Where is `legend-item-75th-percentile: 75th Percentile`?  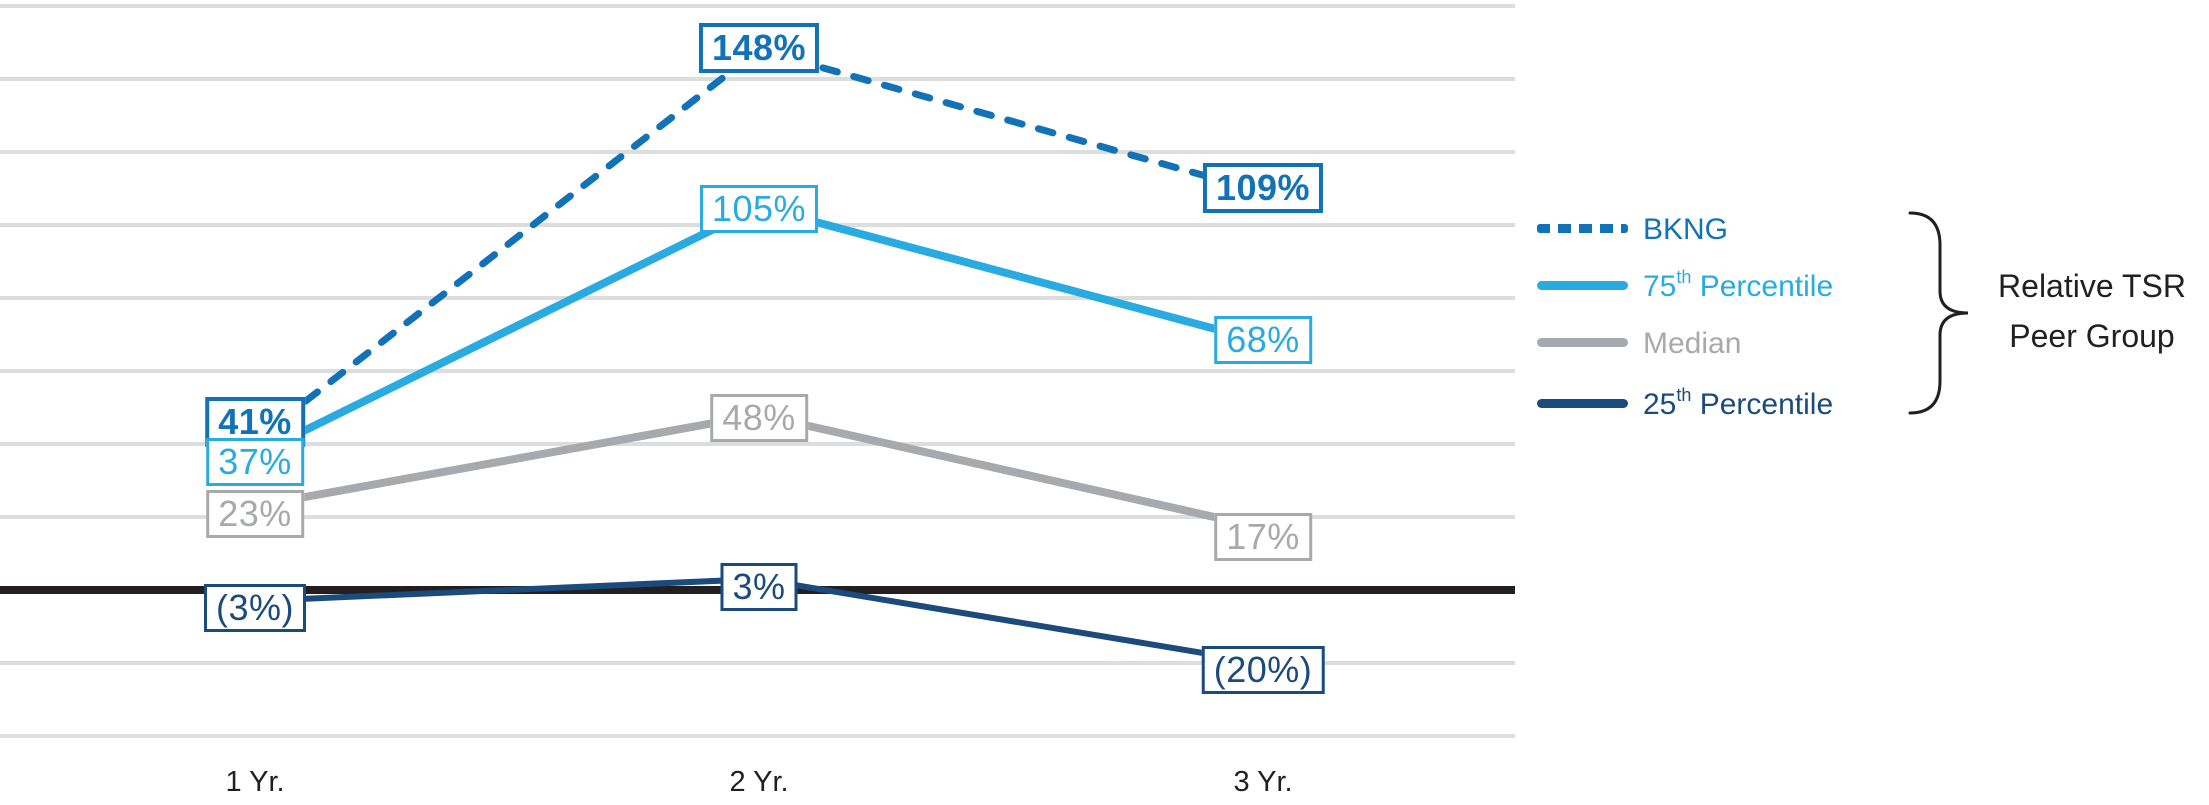 legend-item-75th-percentile: 75th Percentile is located at coordinates (1685, 285).